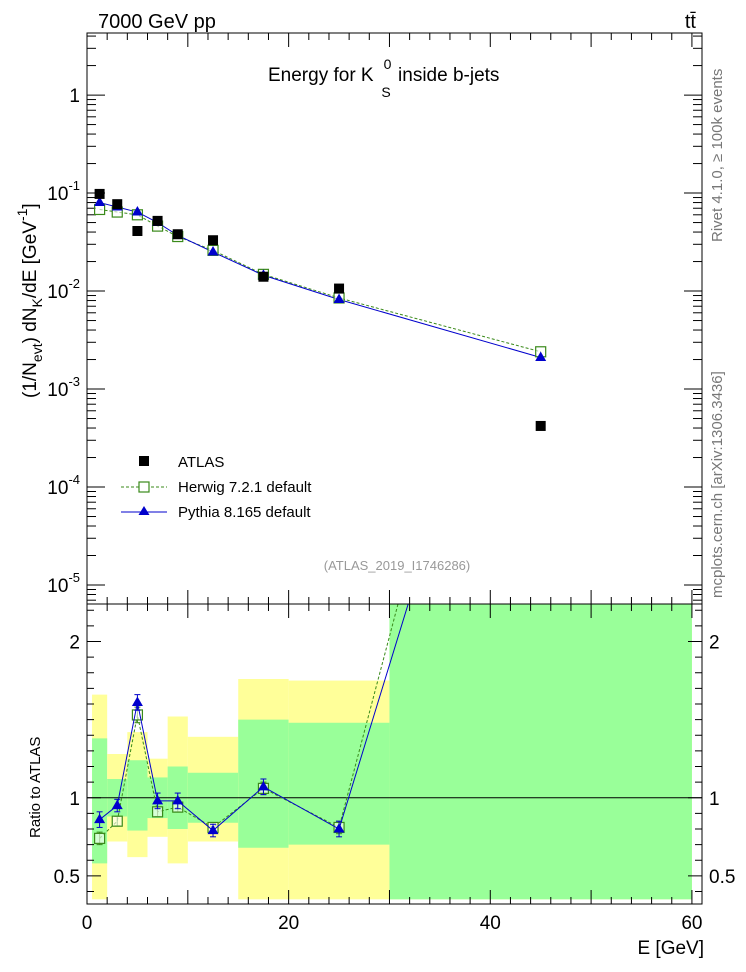 The width and height of the screenshot is (746, 972). Describe the element at coordinates (388, 64) in the screenshot. I see `title-sup: 0` at that location.